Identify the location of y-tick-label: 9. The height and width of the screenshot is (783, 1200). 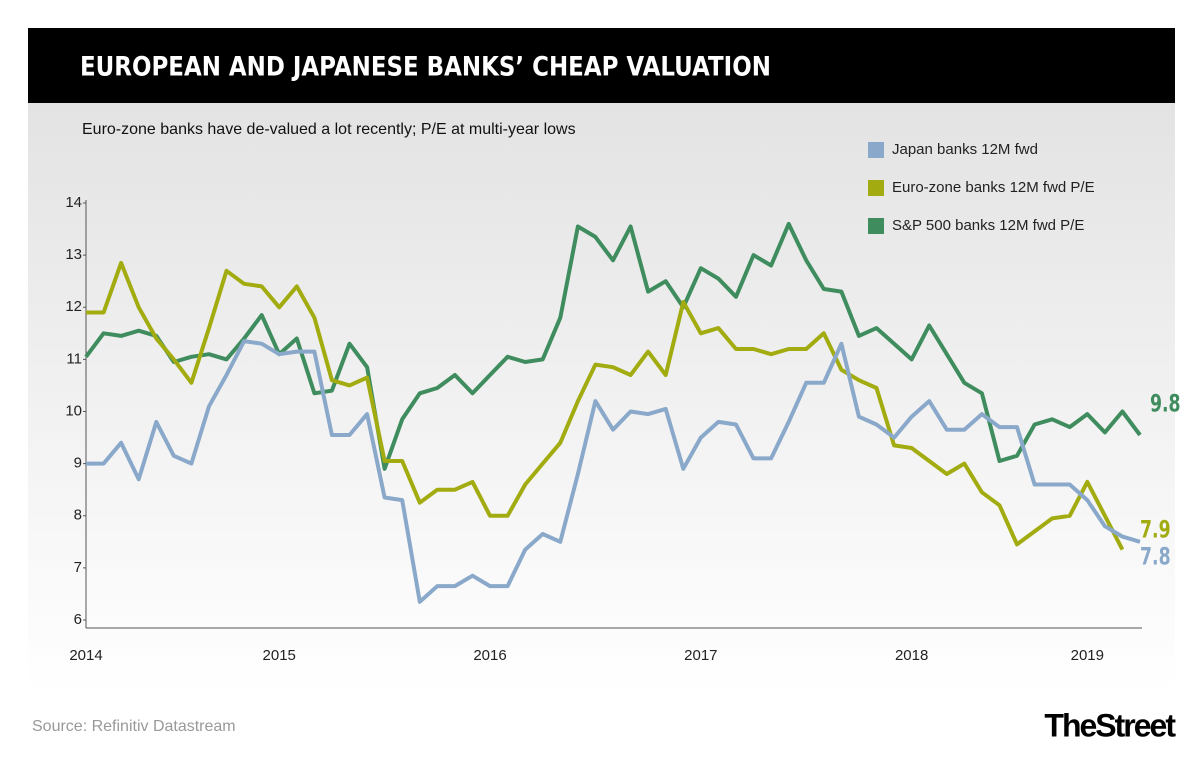
(78, 463).